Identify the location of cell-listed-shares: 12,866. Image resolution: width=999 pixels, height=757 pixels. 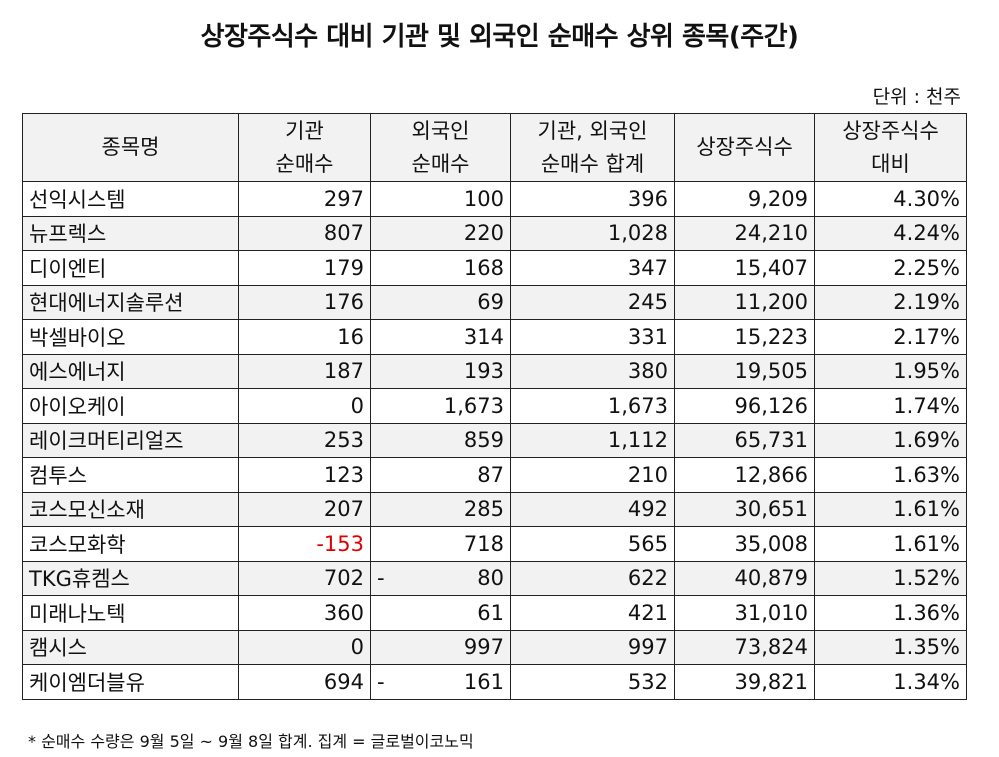
(744, 475).